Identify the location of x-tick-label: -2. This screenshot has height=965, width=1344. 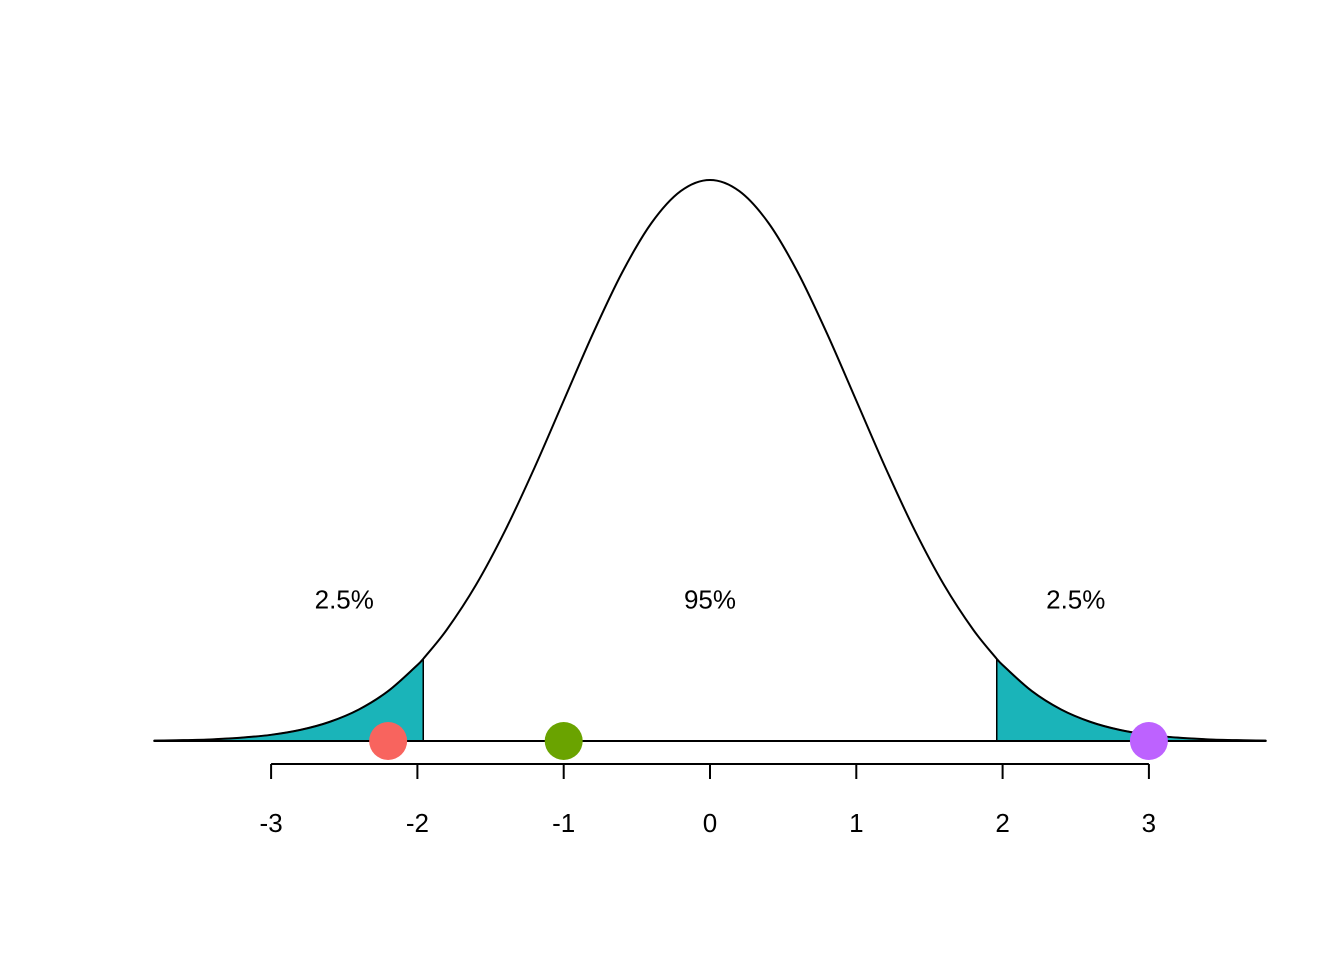
(417, 823).